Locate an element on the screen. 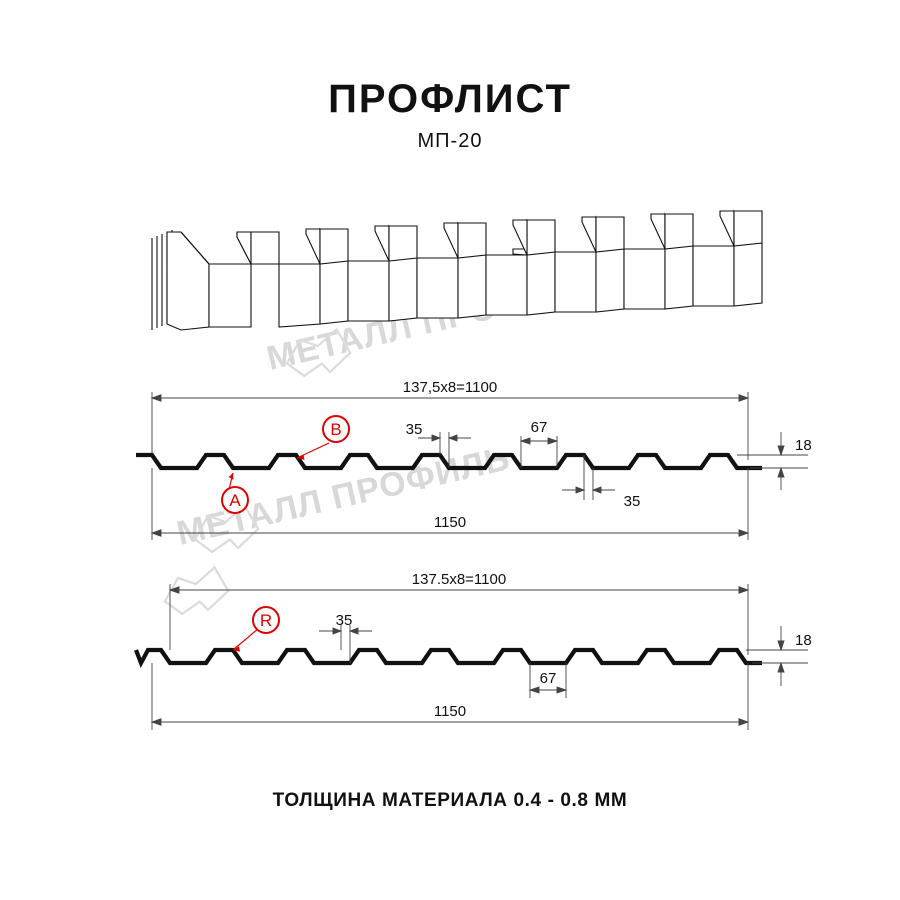  dim-35-label-top-left: 35 is located at coordinates (414, 429).